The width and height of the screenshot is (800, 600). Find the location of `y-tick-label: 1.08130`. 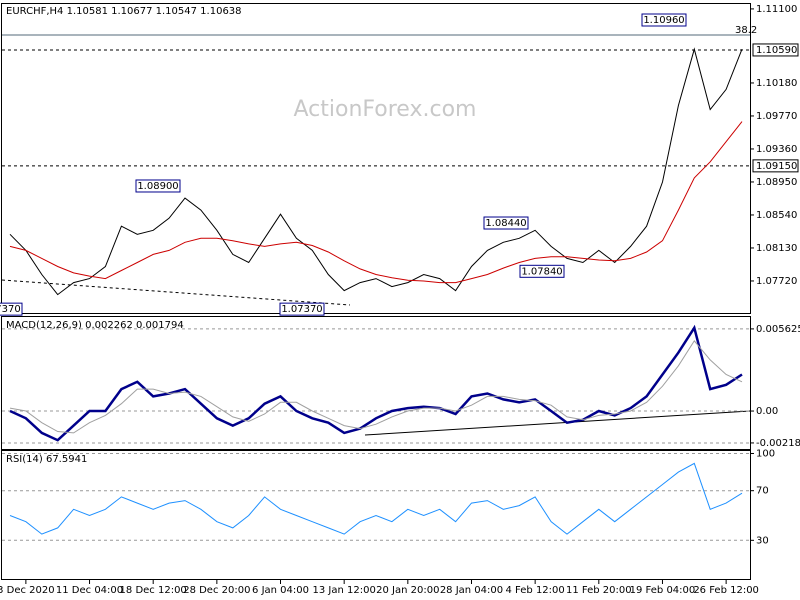

y-tick-label: 1.08130 is located at coordinates (776, 248).